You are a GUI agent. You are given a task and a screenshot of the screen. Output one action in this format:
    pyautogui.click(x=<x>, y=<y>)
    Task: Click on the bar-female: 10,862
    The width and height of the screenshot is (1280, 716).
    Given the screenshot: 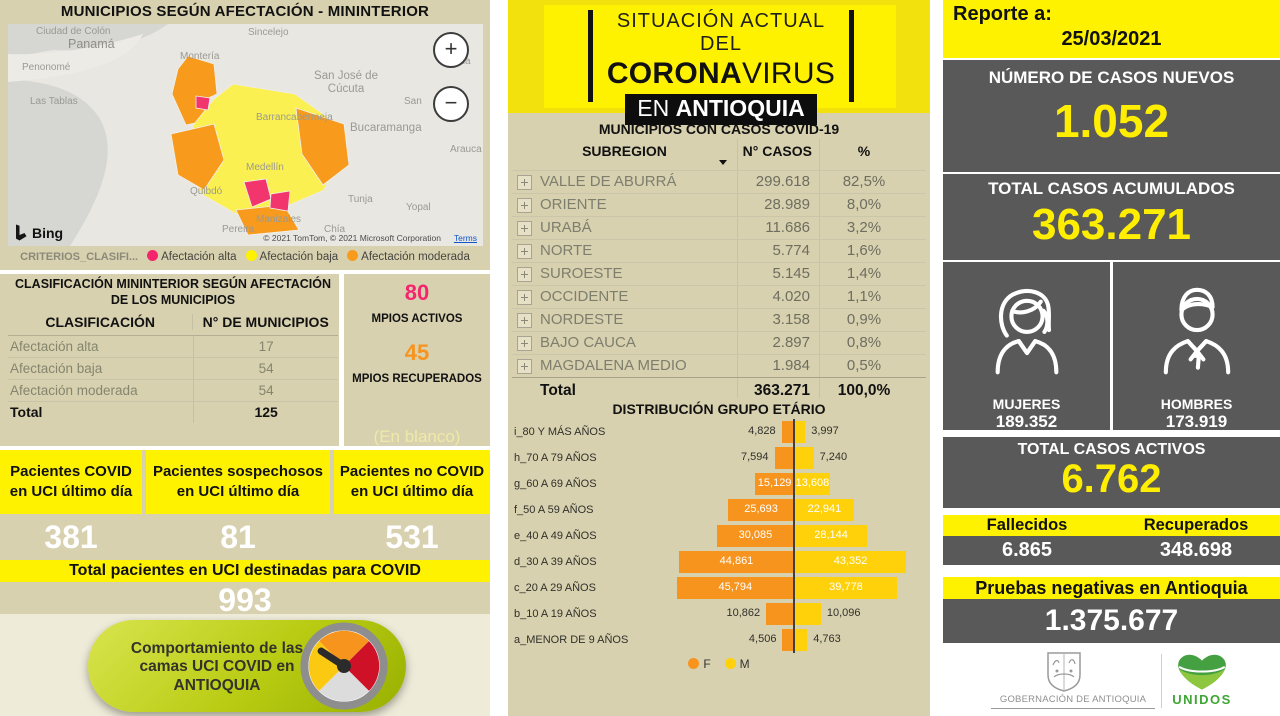 What is the action you would take?
    pyautogui.click(x=760, y=614)
    